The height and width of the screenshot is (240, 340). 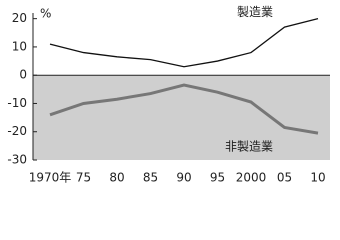 I want to click on x-tick-label: 1970年, so click(x=50, y=178).